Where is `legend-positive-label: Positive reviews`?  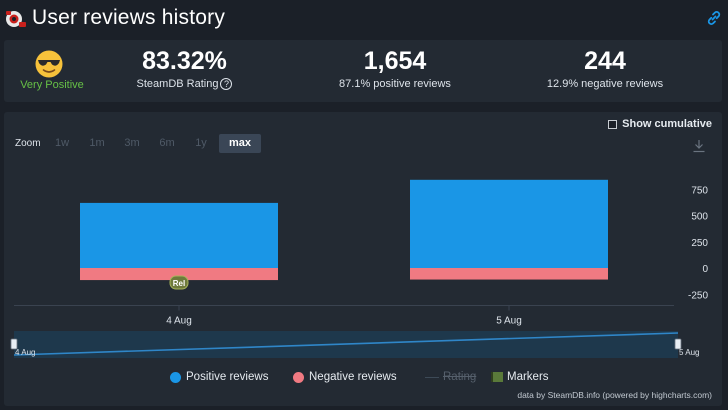
legend-positive-label: Positive reviews is located at coordinates (227, 377).